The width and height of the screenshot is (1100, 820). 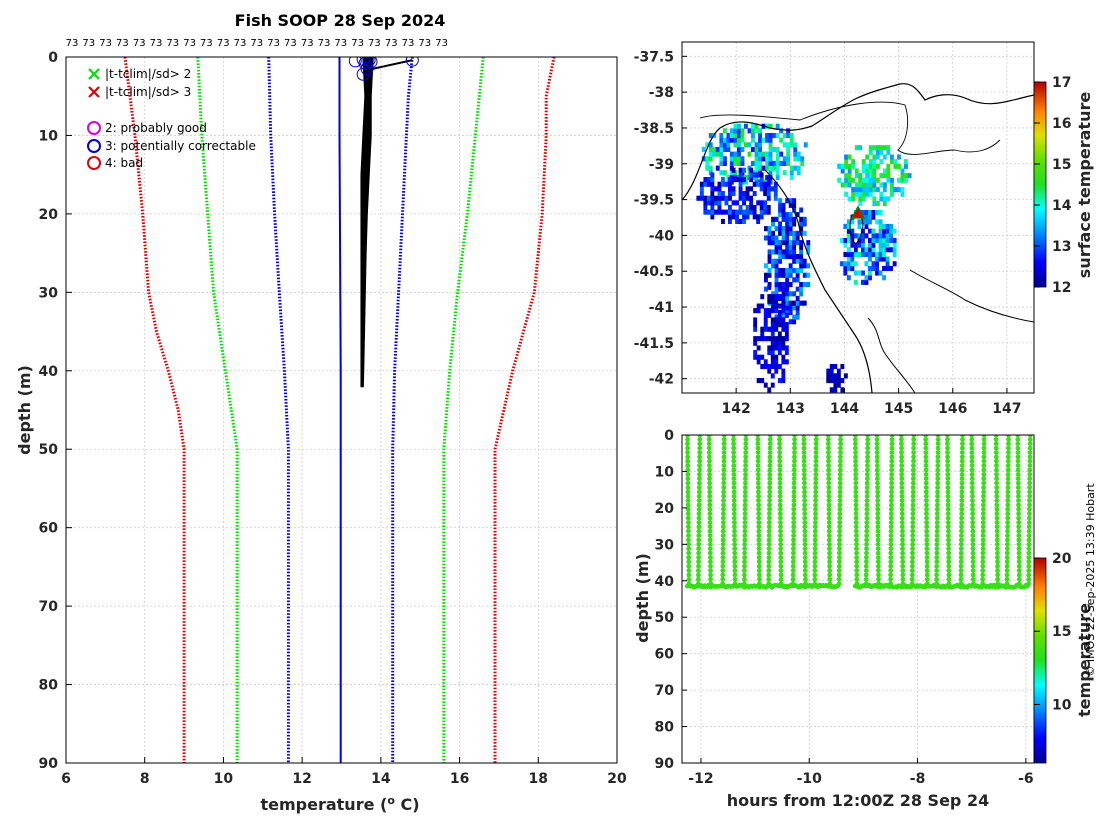 What do you see at coordinates (1061, 632) in the screenshot?
I see `td-colorbar-tick-label: 15` at bounding box center [1061, 632].